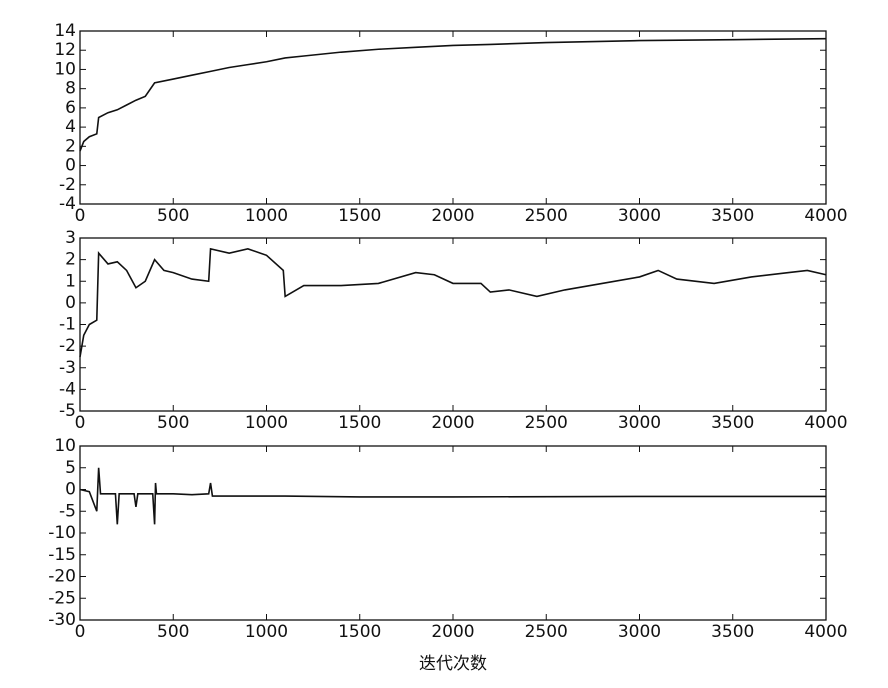  I want to click on y-tick-label: 12, so click(65, 50).